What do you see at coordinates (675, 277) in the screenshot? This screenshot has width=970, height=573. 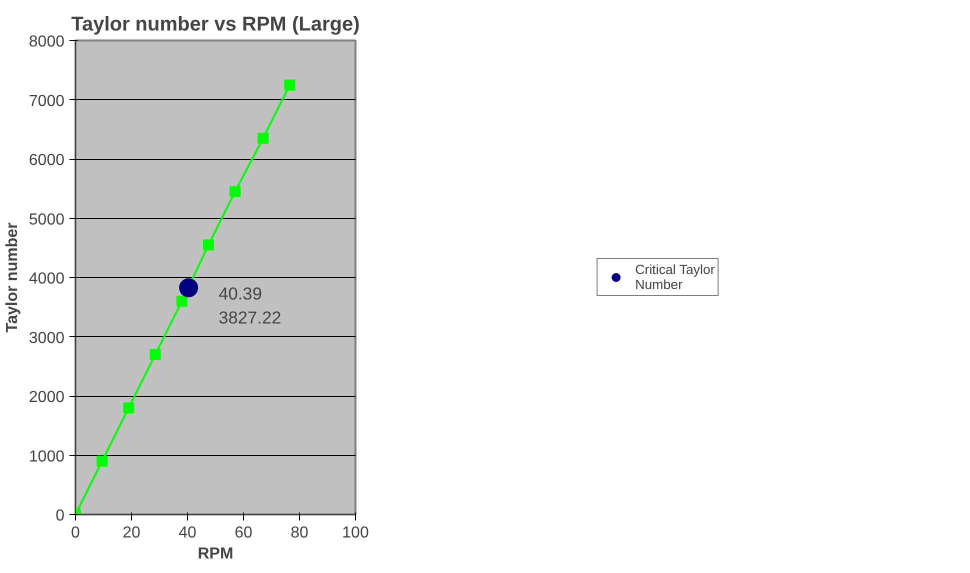 I see `legend-label: Critical Taylor Number` at bounding box center [675, 277].